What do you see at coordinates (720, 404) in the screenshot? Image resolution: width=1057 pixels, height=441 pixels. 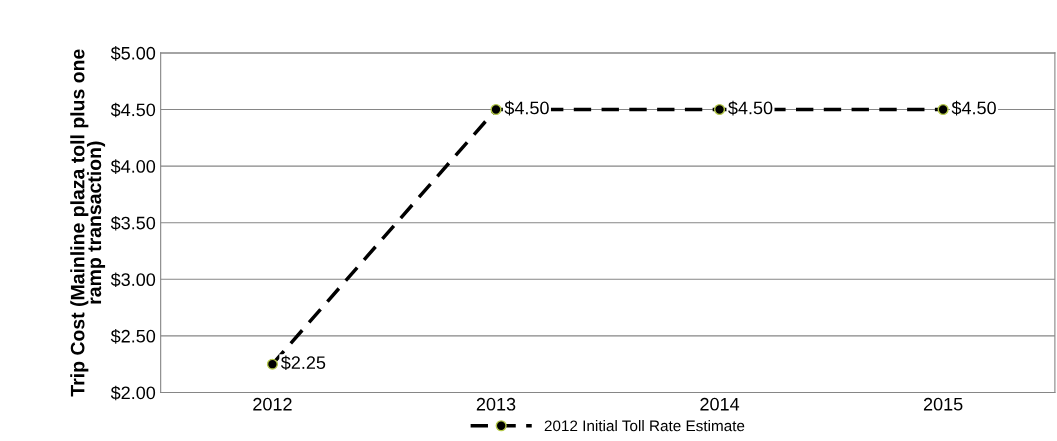 I see `x-tick-label: 2014` at bounding box center [720, 404].